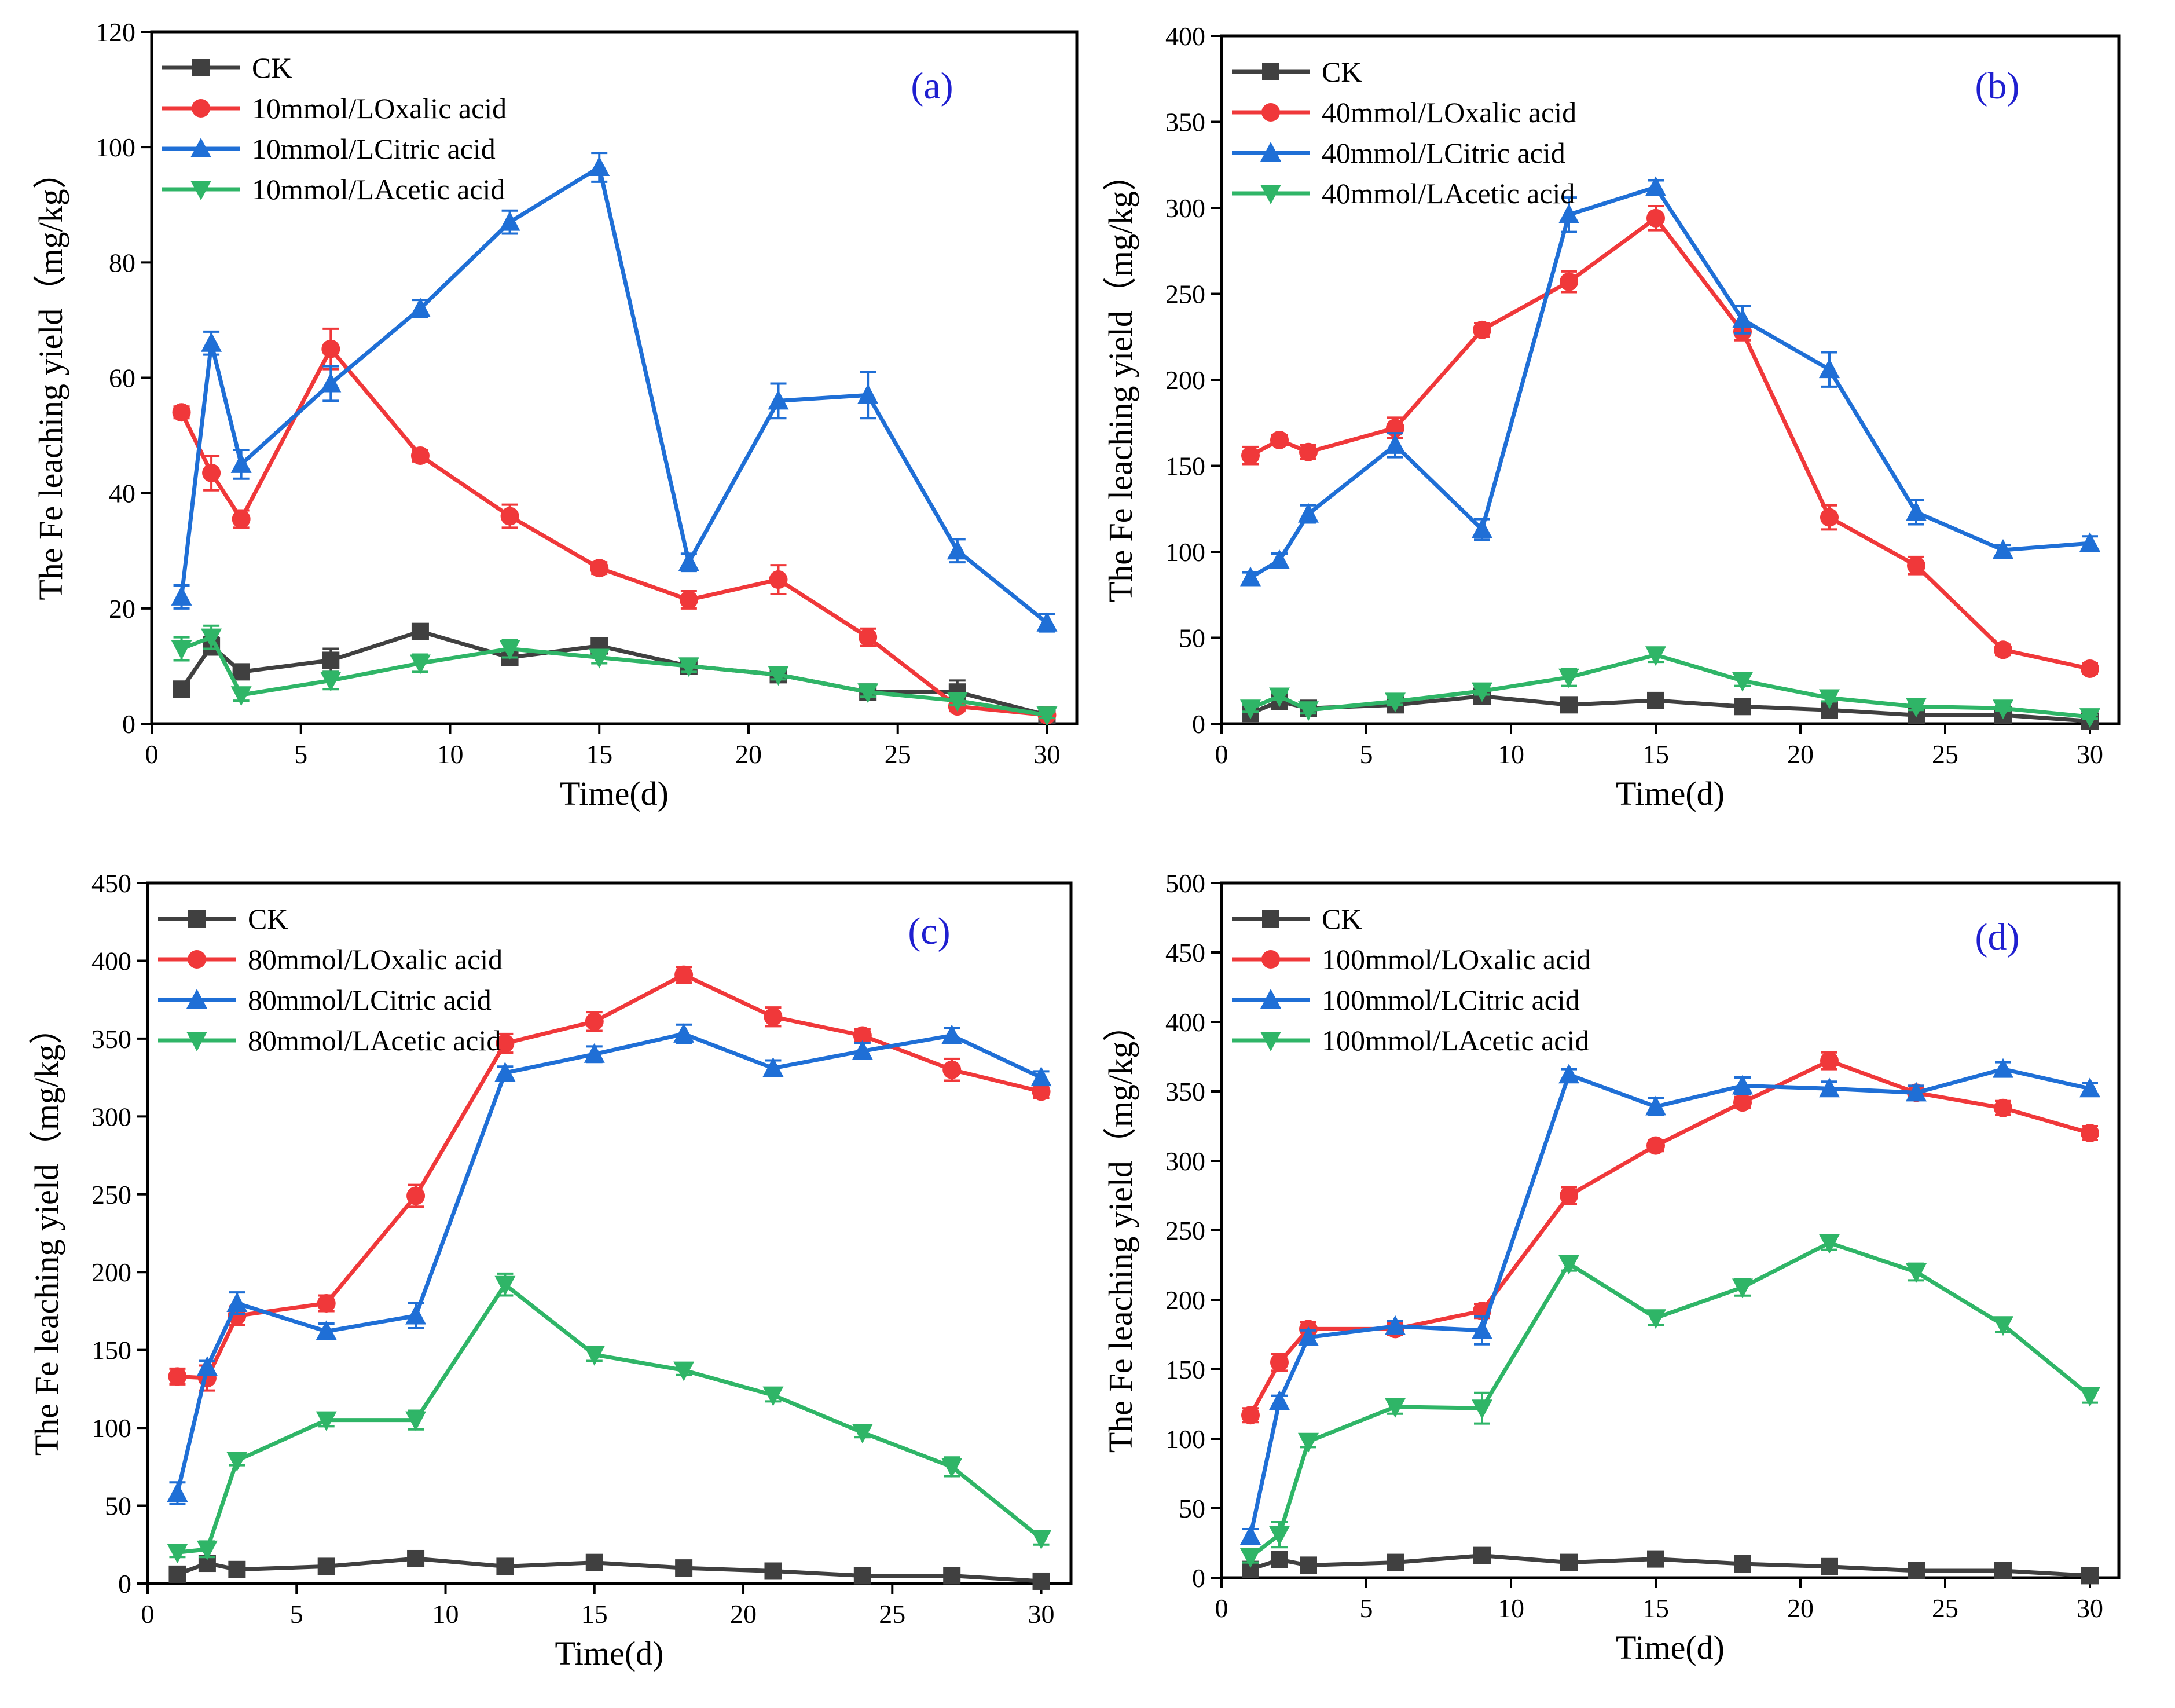 The width and height of the screenshot is (2175, 1708). I want to click on legend-entry: 10mmol/LCitric acid, so click(374, 149).